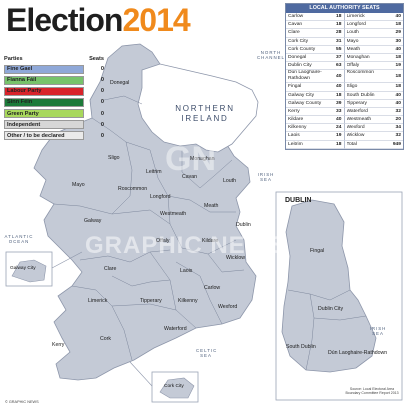  What do you see at coordinates (339, 33) in the screenshot?
I see `authority-seats: 28` at bounding box center [339, 33].